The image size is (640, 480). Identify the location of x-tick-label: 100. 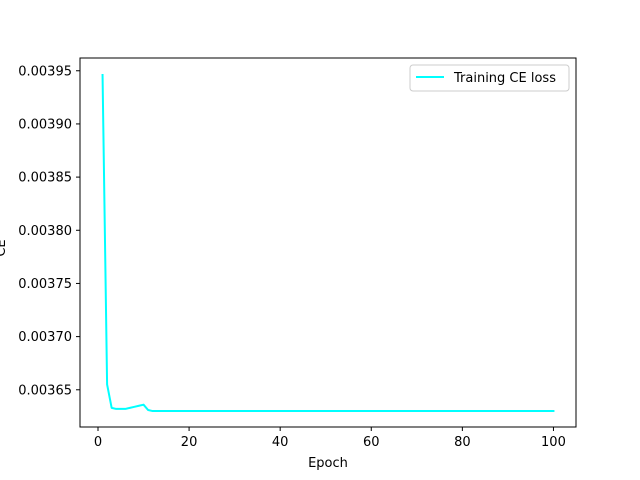
(553, 442).